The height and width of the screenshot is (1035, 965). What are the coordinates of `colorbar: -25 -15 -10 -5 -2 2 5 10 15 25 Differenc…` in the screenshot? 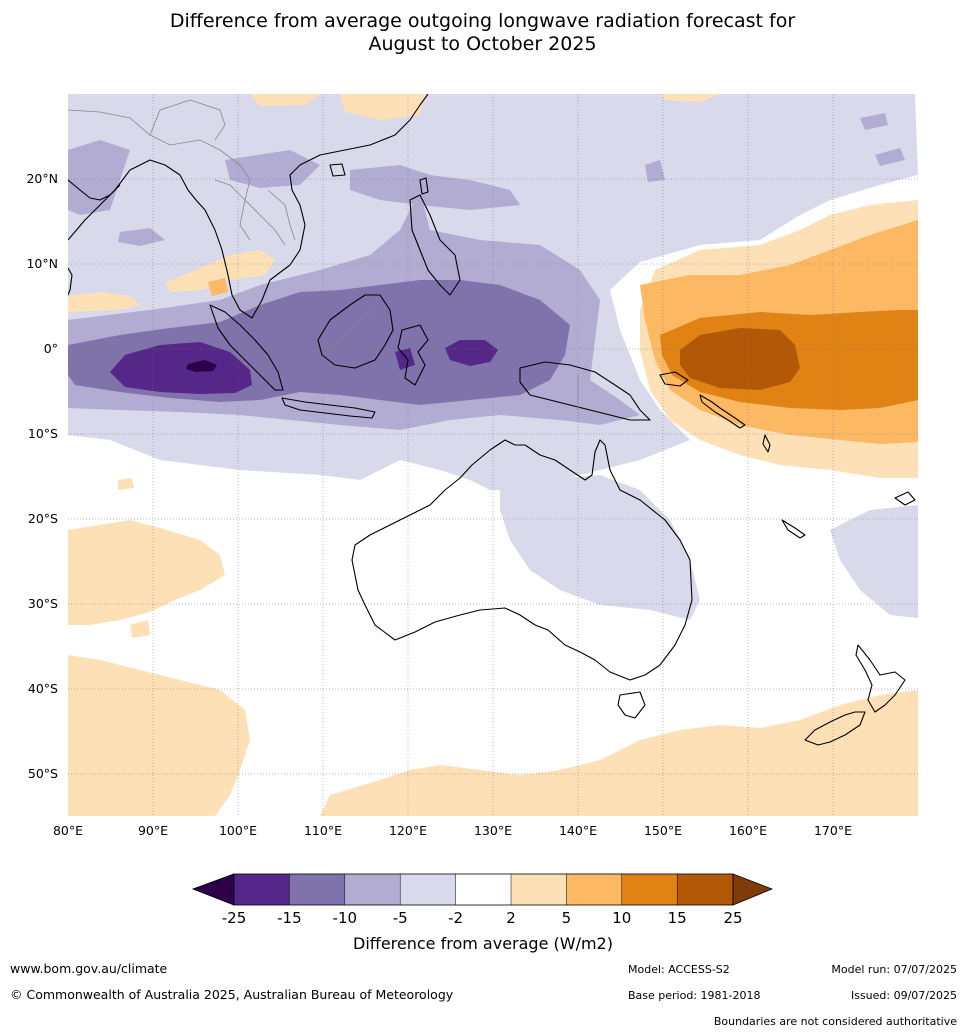 It's located at (482, 913).